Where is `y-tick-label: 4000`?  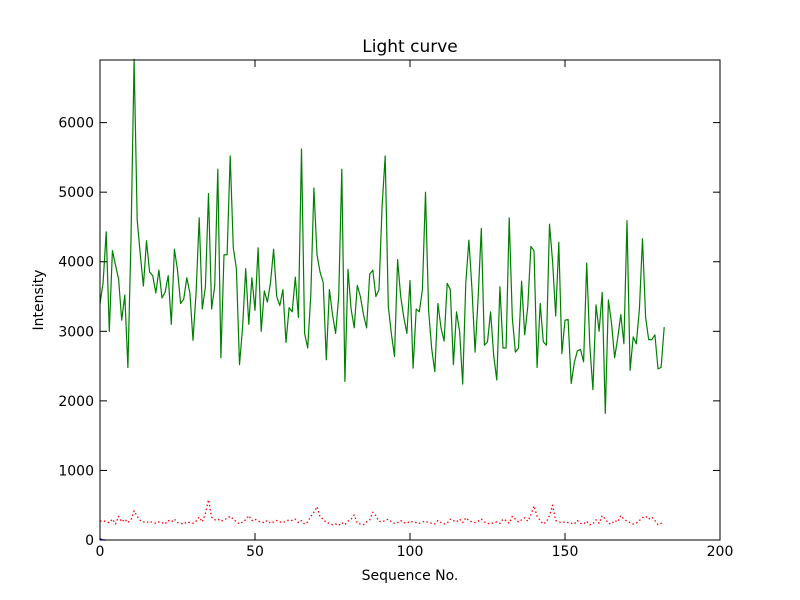 y-tick-label: 4000 is located at coordinates (76, 263).